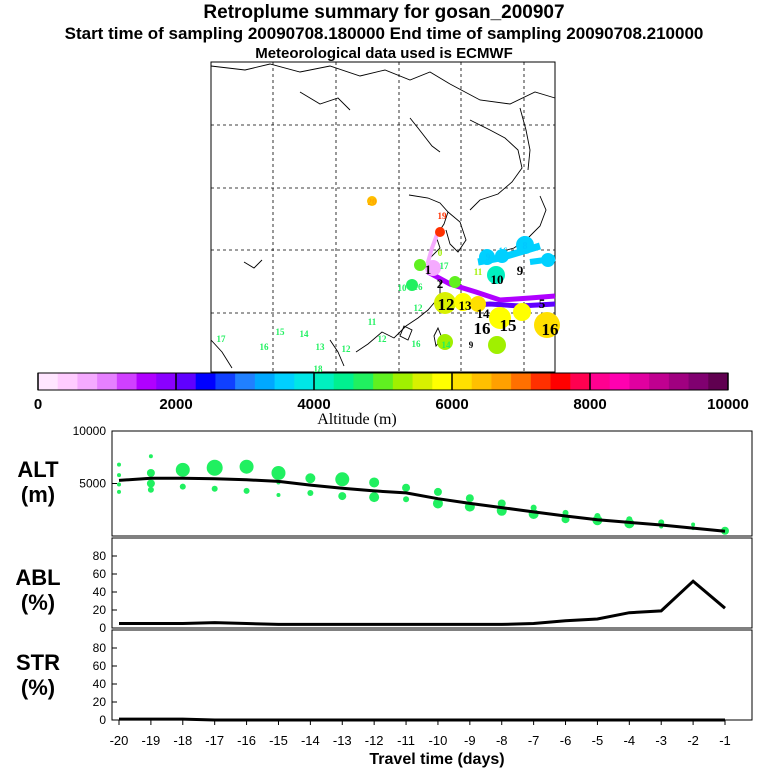 The width and height of the screenshot is (768, 768). I want to click on x-tick-label: -14, so click(310, 740).